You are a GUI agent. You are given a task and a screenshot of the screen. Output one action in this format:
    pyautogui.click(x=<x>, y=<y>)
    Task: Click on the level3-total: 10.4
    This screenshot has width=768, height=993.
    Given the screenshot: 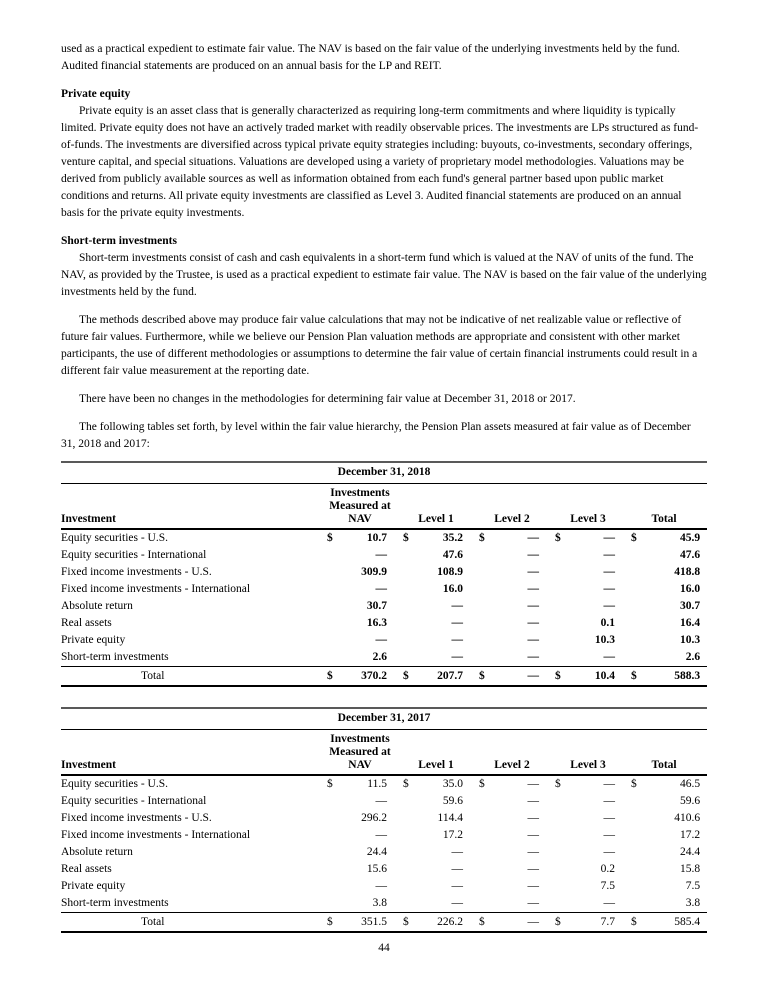 What is the action you would take?
    pyautogui.click(x=601, y=676)
    